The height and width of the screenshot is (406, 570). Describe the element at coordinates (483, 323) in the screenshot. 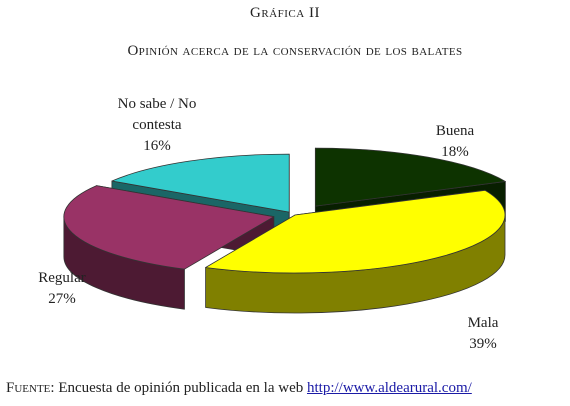

I see `slice-label-mala-0: Mala` at that location.